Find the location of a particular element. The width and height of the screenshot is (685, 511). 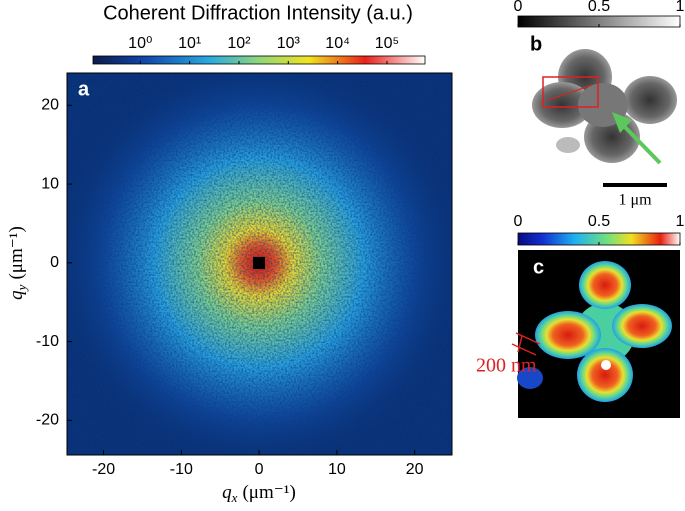

annotation: 200 nm is located at coordinates (506, 366).